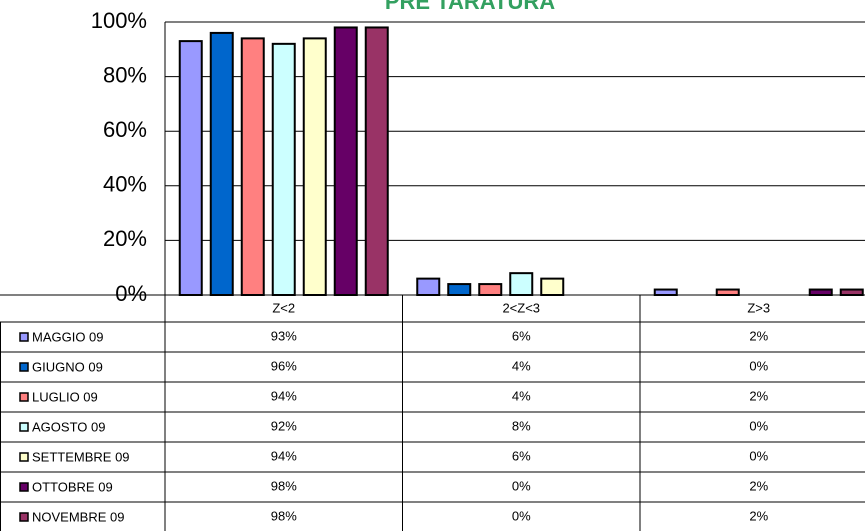 This screenshot has width=865, height=531. Describe the element at coordinates (125, 238) in the screenshot. I see `y-tick-label: 20%` at that location.